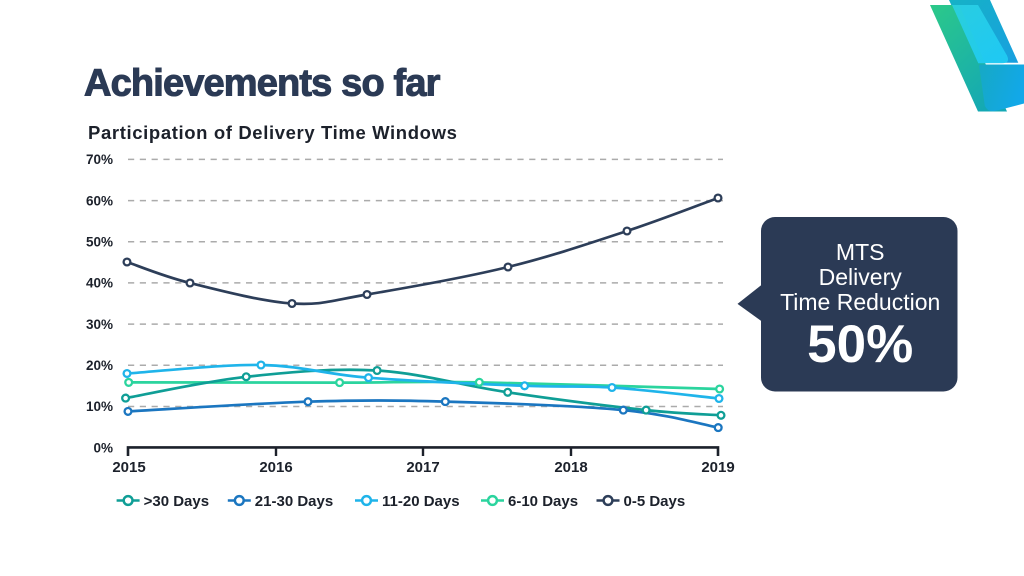  I want to click on svg-text: >30 Days, so click(176, 501).